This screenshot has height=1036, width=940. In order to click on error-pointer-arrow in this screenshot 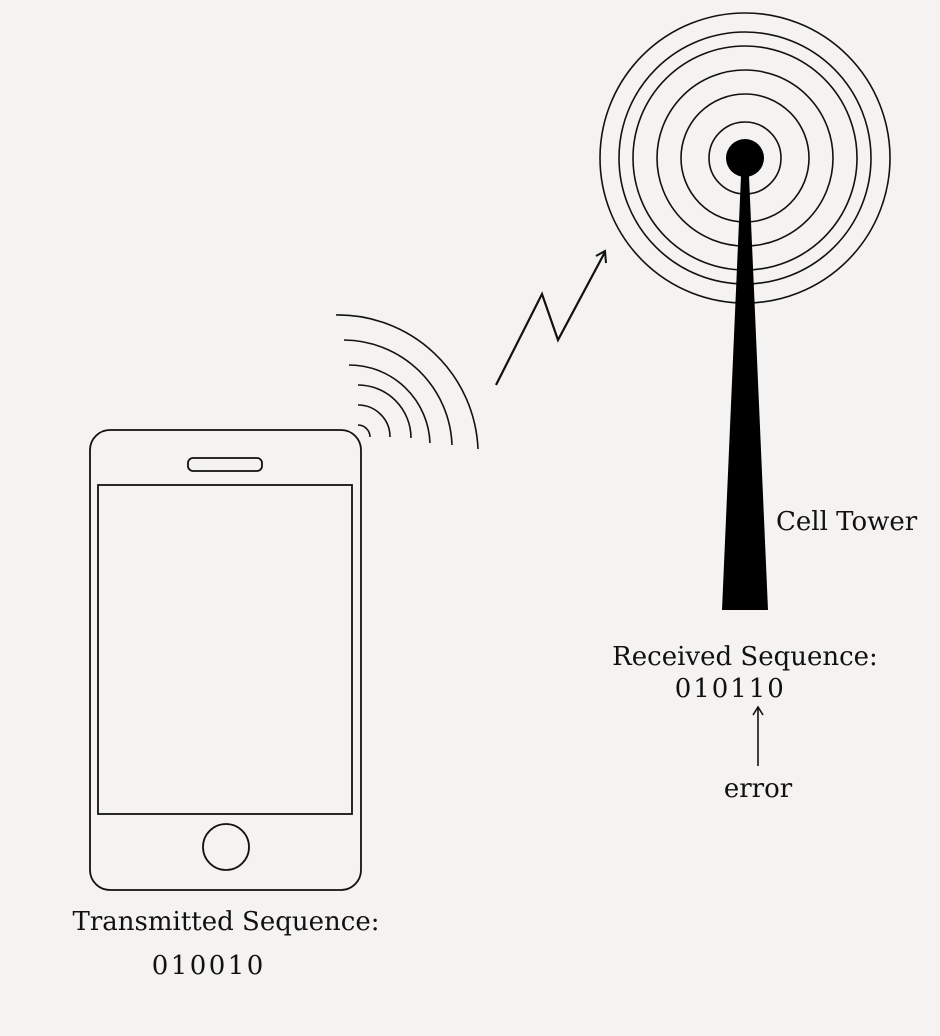, I will do `click(758, 735)`.